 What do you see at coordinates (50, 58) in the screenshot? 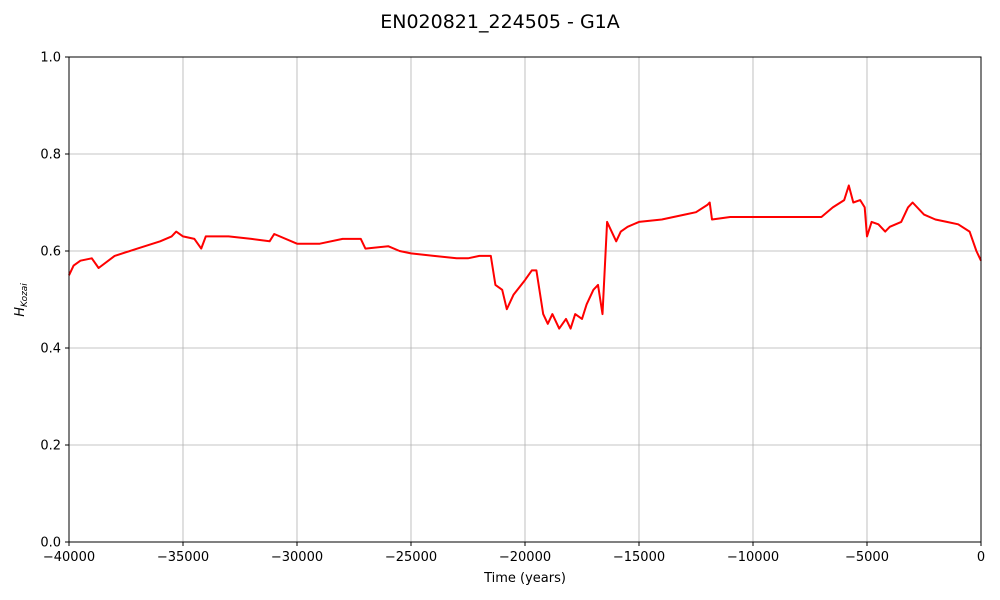
I see `y-tick-label: 1.0` at bounding box center [50, 58].